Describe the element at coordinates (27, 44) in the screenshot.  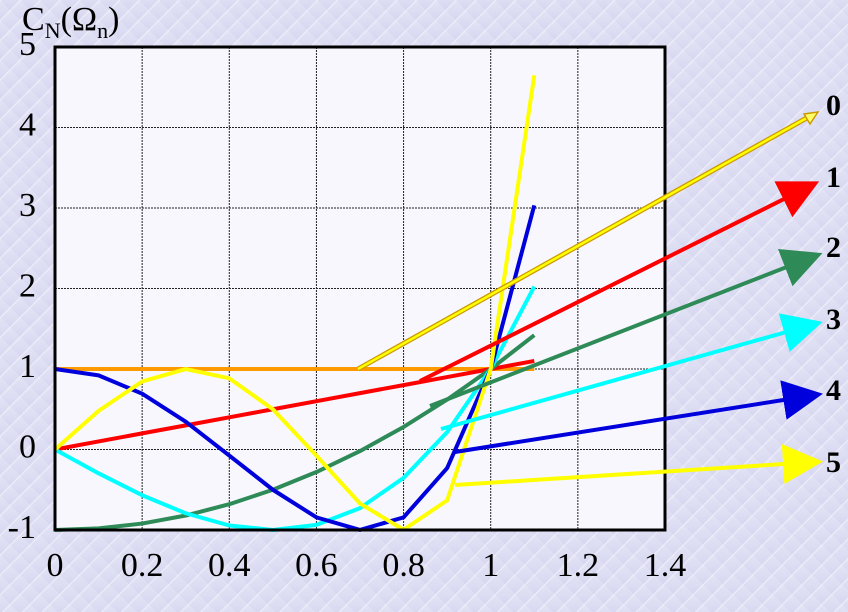
I see `y-tick-label: 5` at that location.